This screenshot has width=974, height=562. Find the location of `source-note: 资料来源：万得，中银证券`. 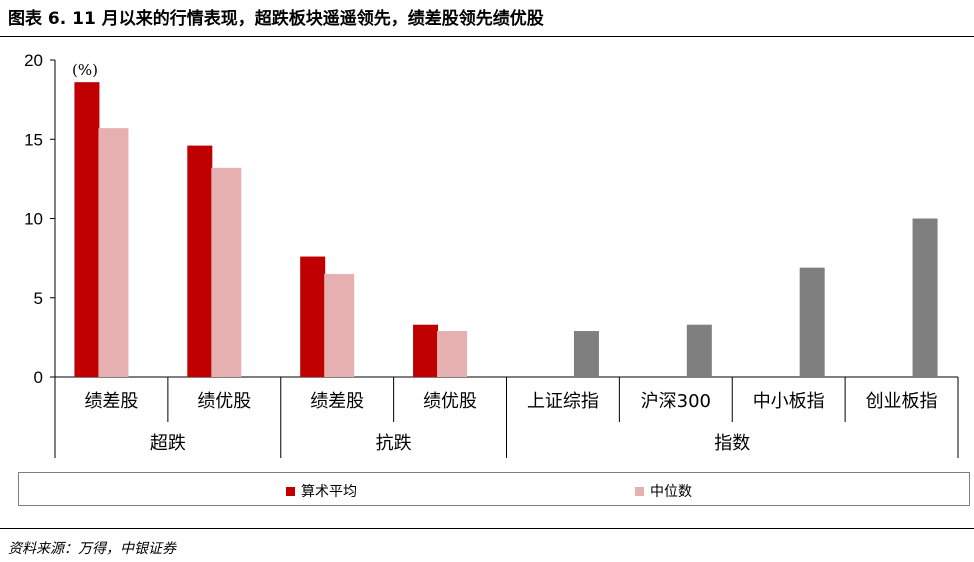

source-note: 资料来源：万得，中银证券 is located at coordinates (92, 549).